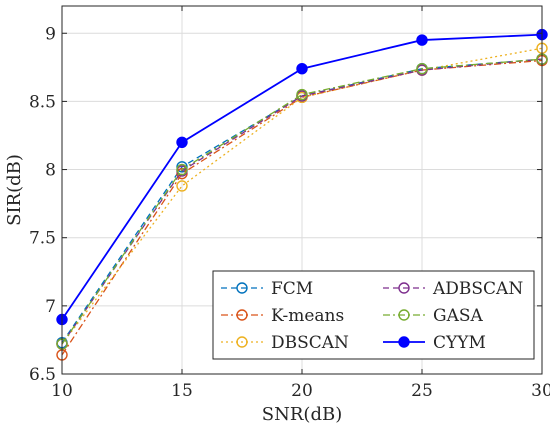  Describe the element at coordinates (292, 289) in the screenshot. I see `legend-label: FCM` at that location.